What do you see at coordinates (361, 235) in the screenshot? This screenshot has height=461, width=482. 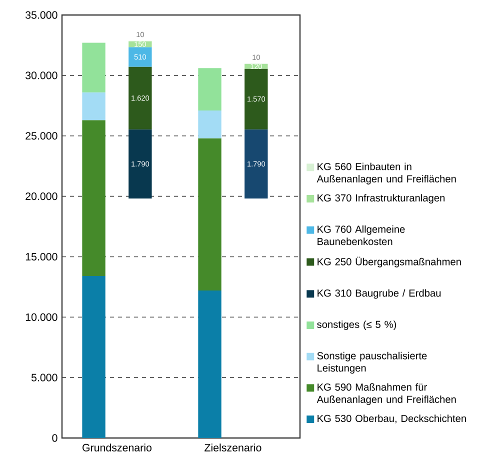 I see `legend-label: KG 760 Allgemeine Baunebenkosten` at bounding box center [361, 235].